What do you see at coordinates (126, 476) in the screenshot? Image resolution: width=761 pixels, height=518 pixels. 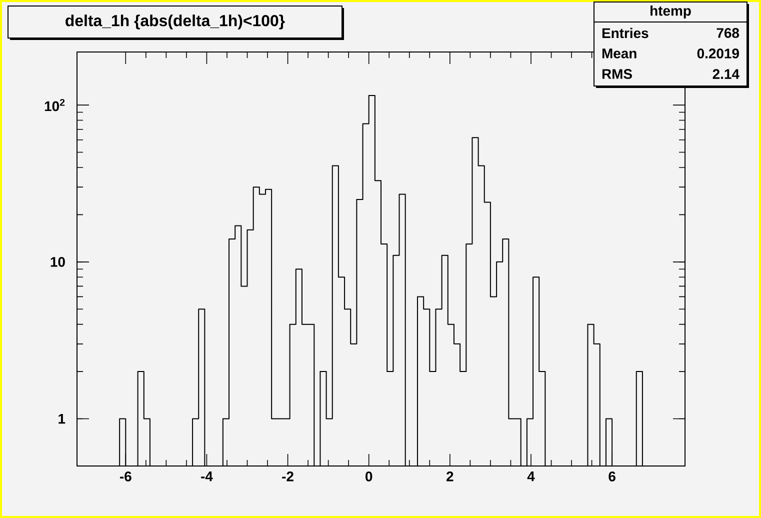 I see `x-tick-label: -6` at bounding box center [126, 476].